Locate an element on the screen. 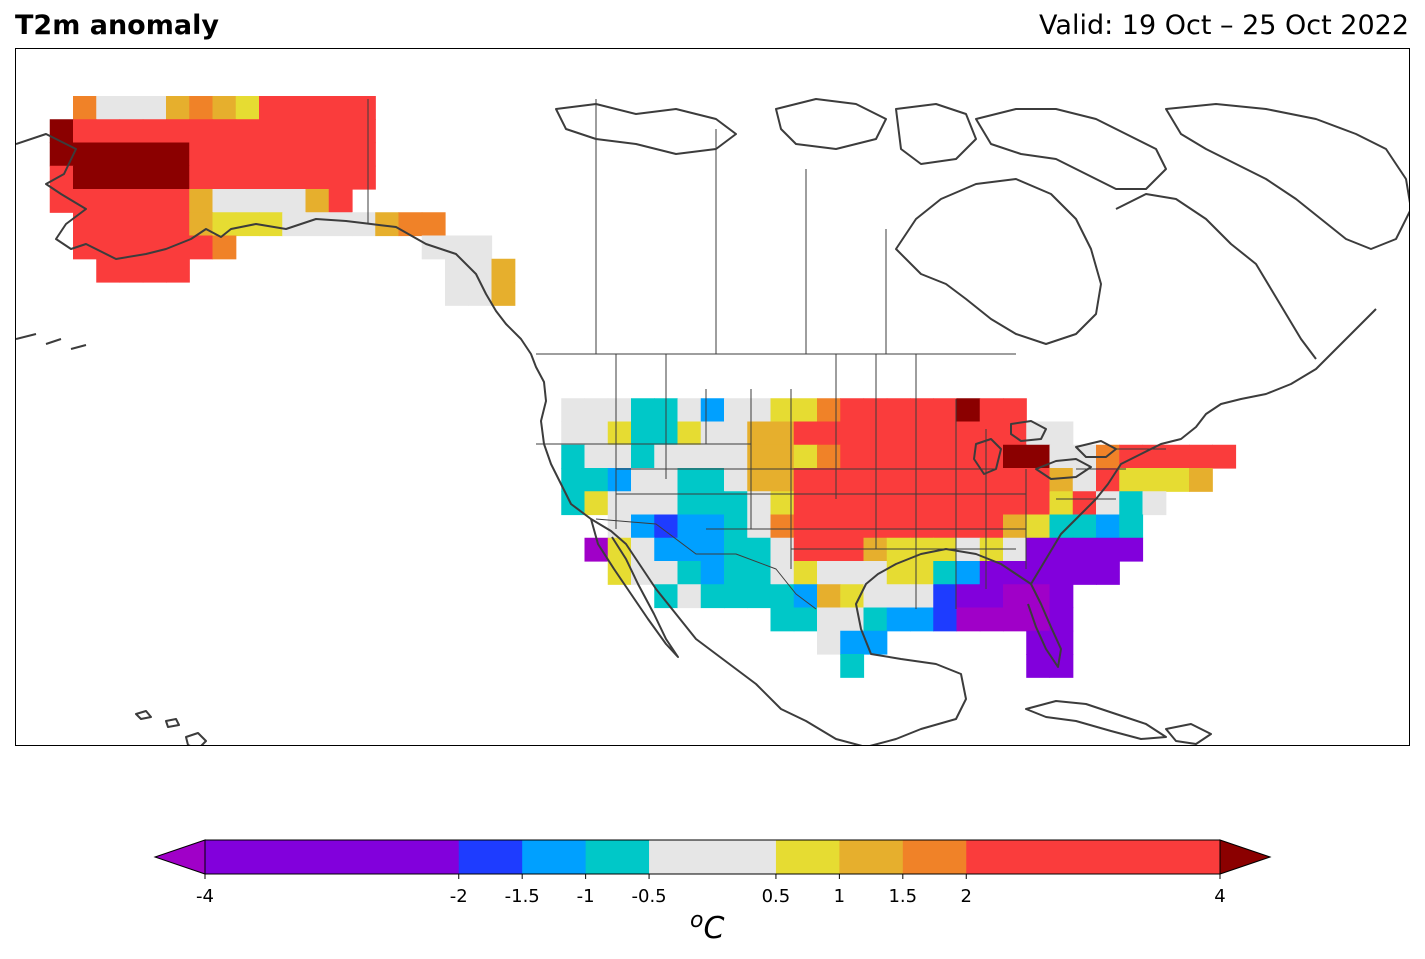  colorbar-unit: oC is located at coordinates (707, 927).